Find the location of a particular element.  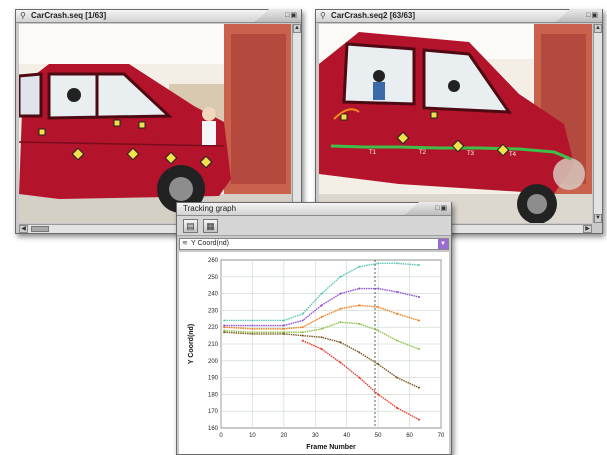

chevron-down-icon: ▼ is located at coordinates (443, 244).